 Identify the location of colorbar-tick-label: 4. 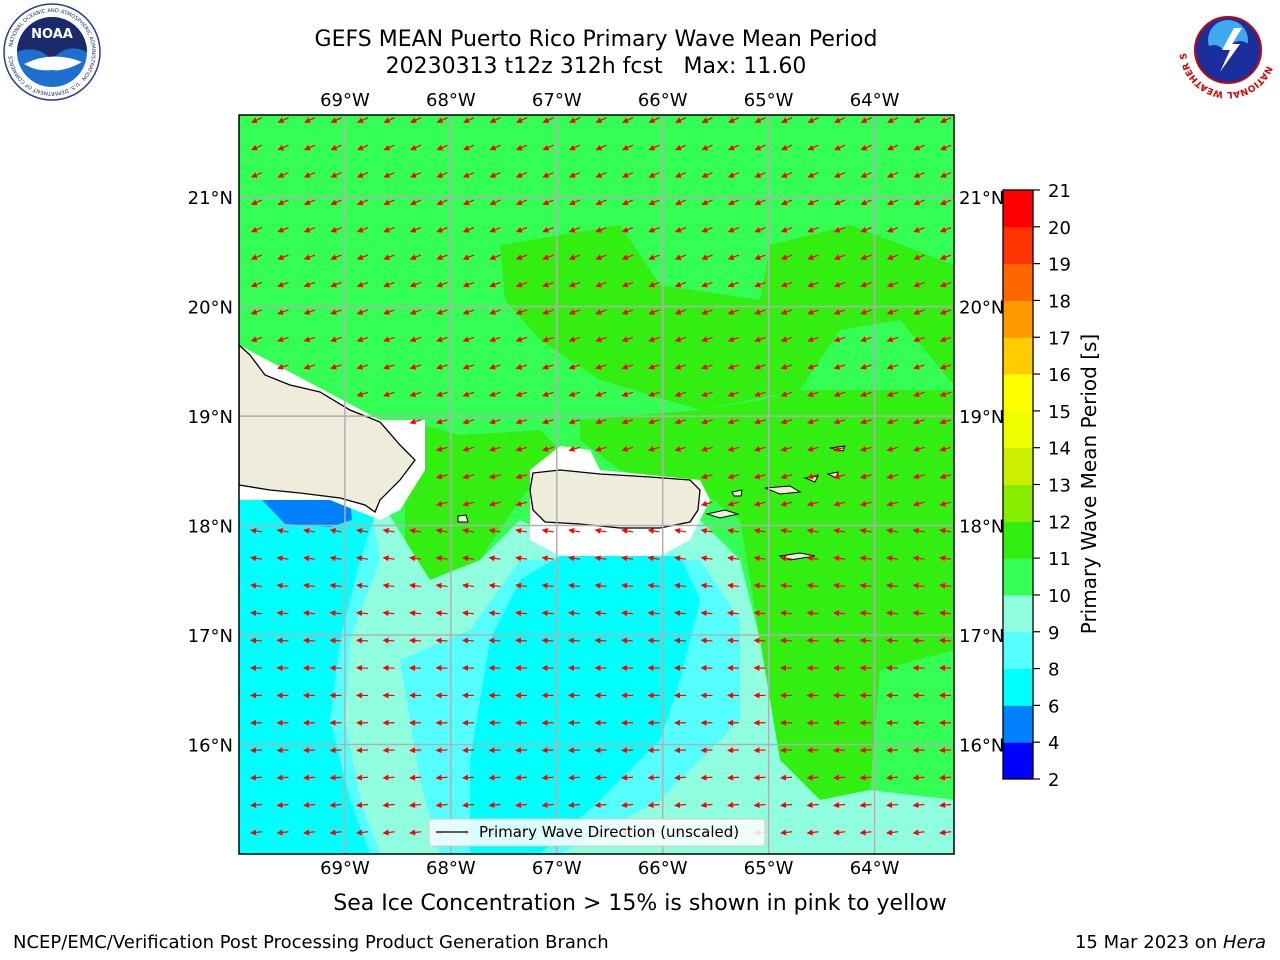
(1053, 743).